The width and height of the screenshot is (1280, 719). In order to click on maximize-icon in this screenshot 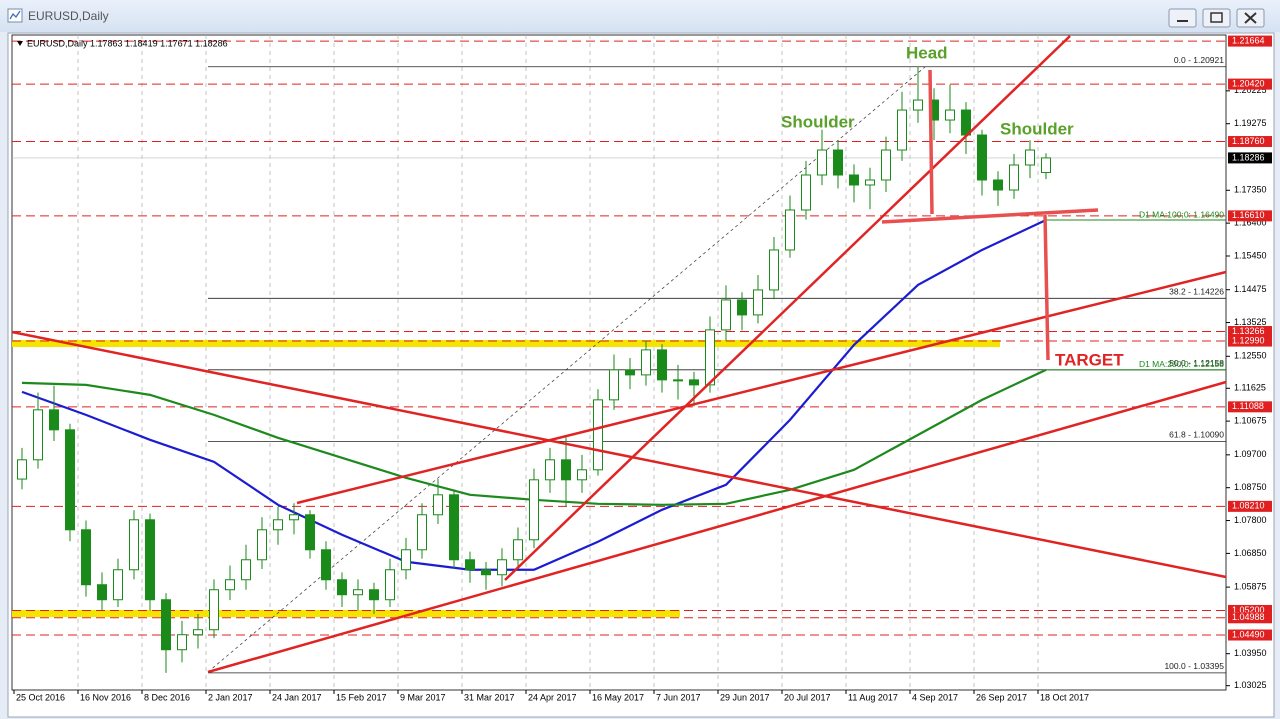, I will do `click(1216, 17)`.